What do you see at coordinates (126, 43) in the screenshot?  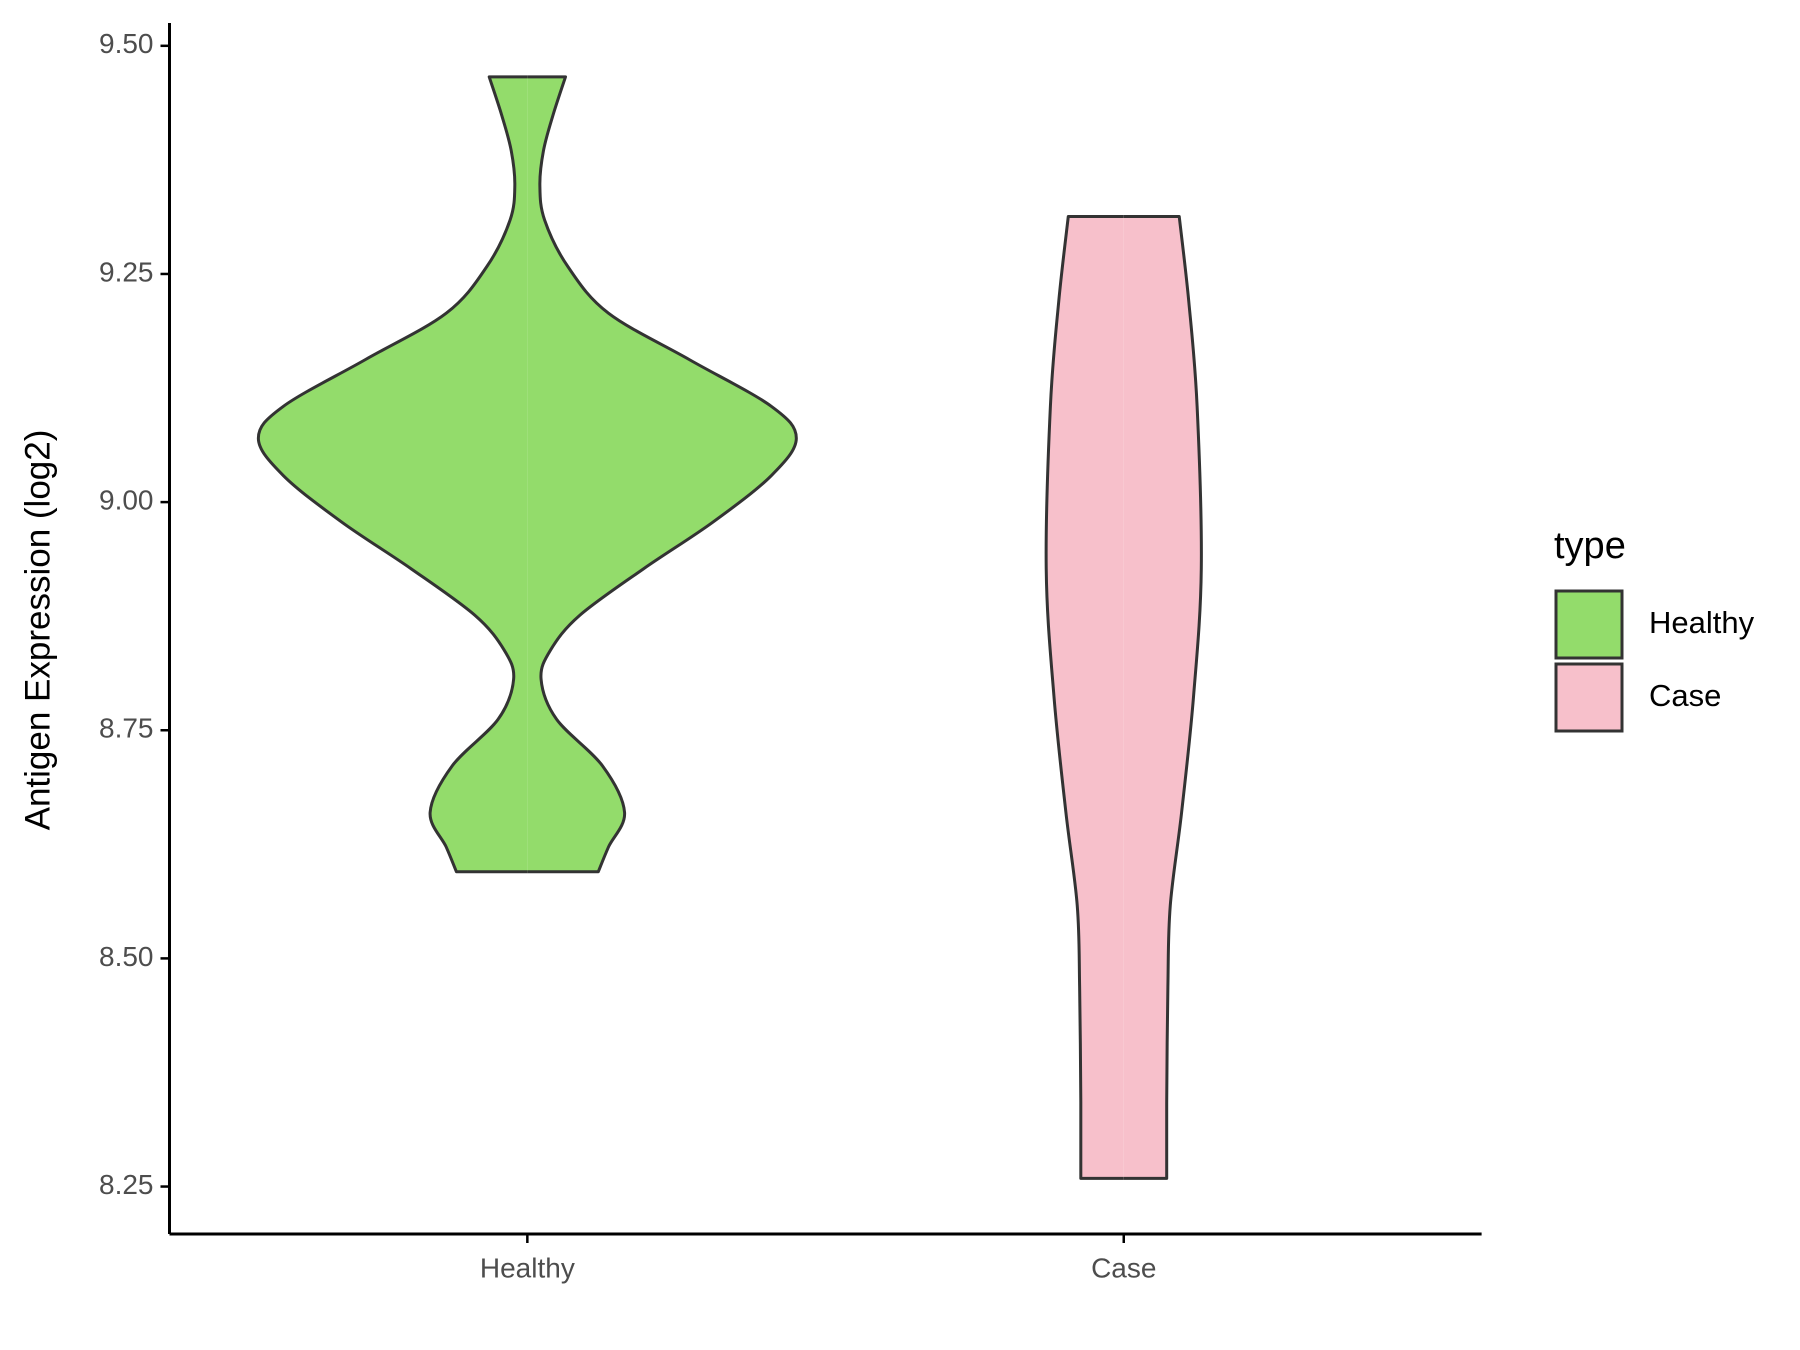 I see `y-tick-label: 9.50` at bounding box center [126, 43].